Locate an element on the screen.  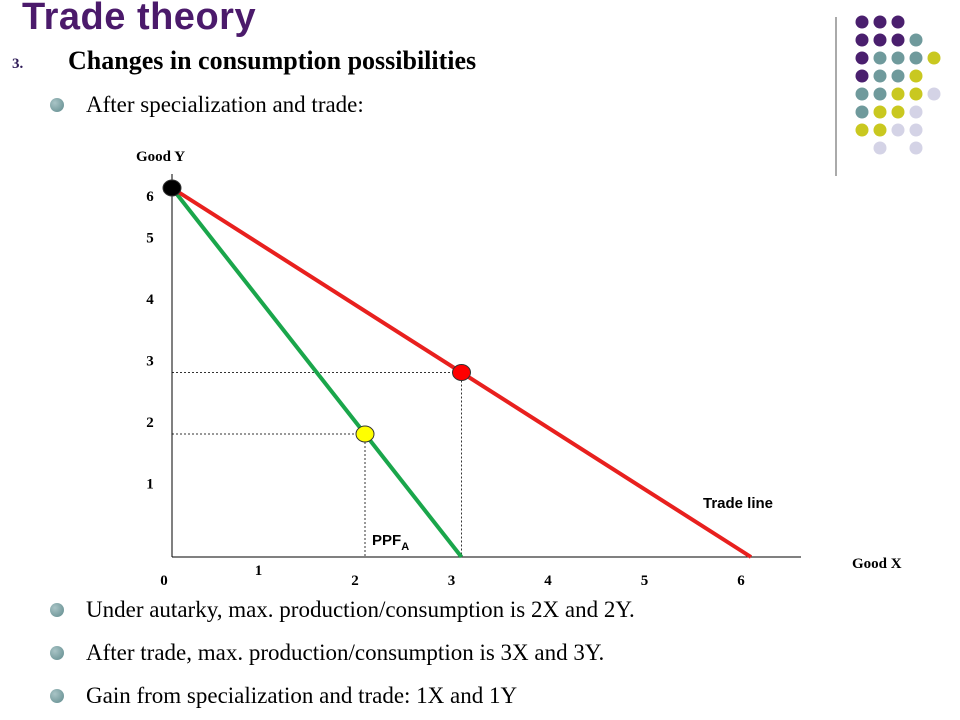
bullet-item: After specialization and trade: is located at coordinates (207, 105).